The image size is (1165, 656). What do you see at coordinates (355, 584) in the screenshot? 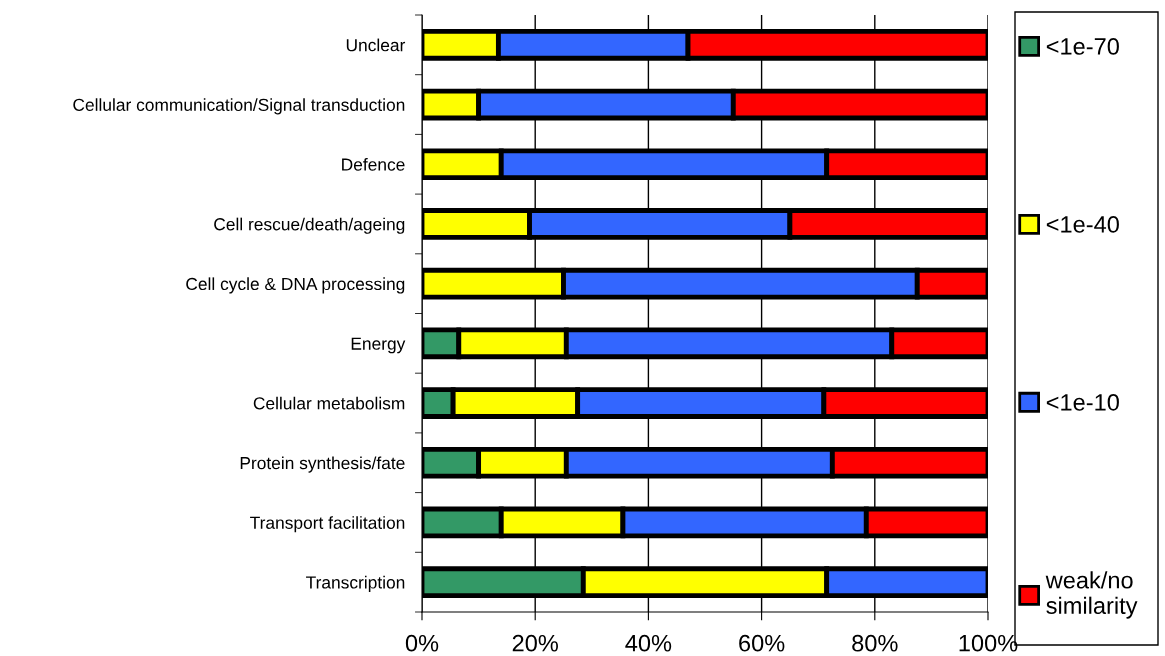
I see `y-tick-label: Transcription` at bounding box center [355, 584].